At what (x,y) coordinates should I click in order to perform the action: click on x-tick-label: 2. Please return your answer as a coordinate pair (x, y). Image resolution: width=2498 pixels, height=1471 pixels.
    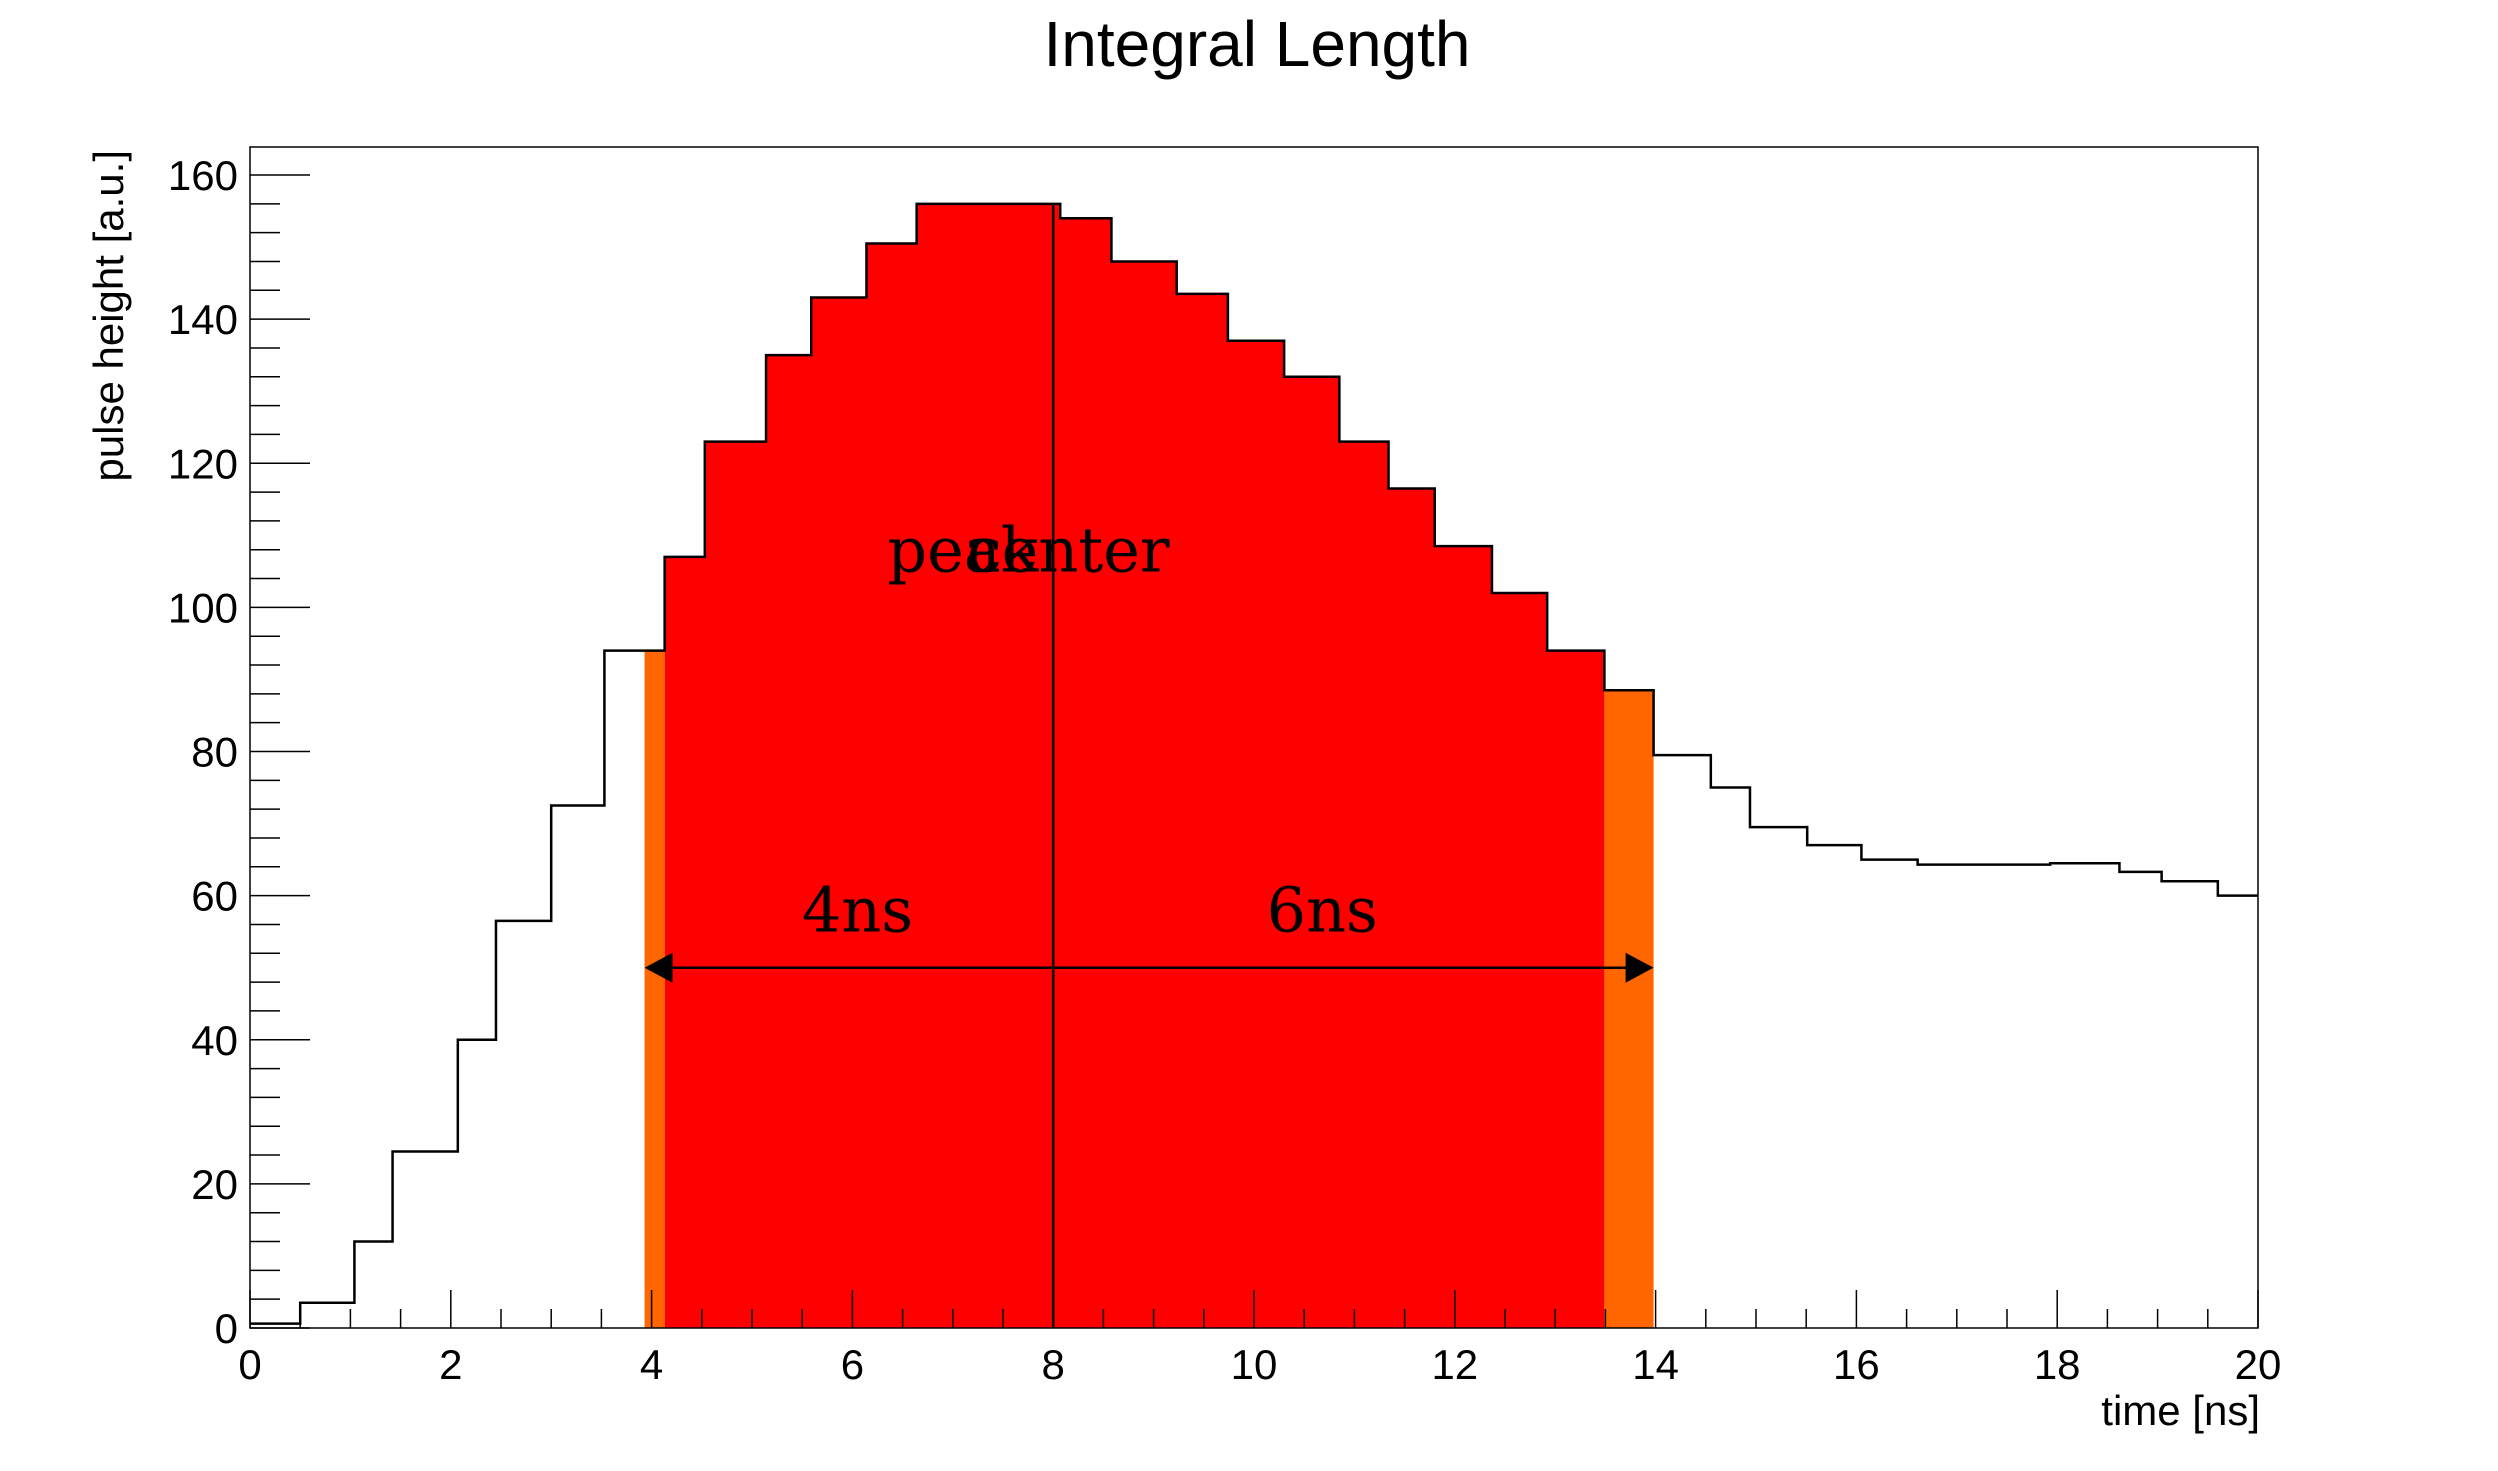
    Looking at the image, I should click on (450, 1364).